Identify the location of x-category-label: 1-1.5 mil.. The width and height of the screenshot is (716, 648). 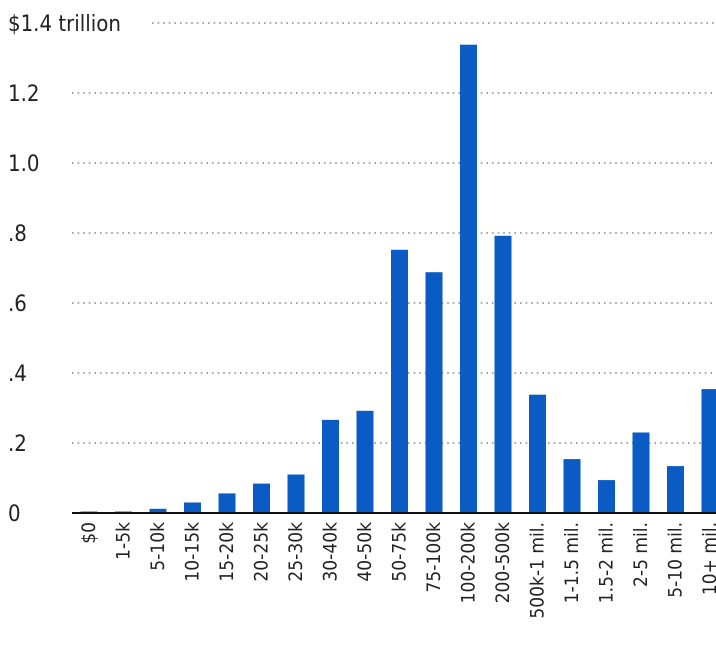
(572, 562).